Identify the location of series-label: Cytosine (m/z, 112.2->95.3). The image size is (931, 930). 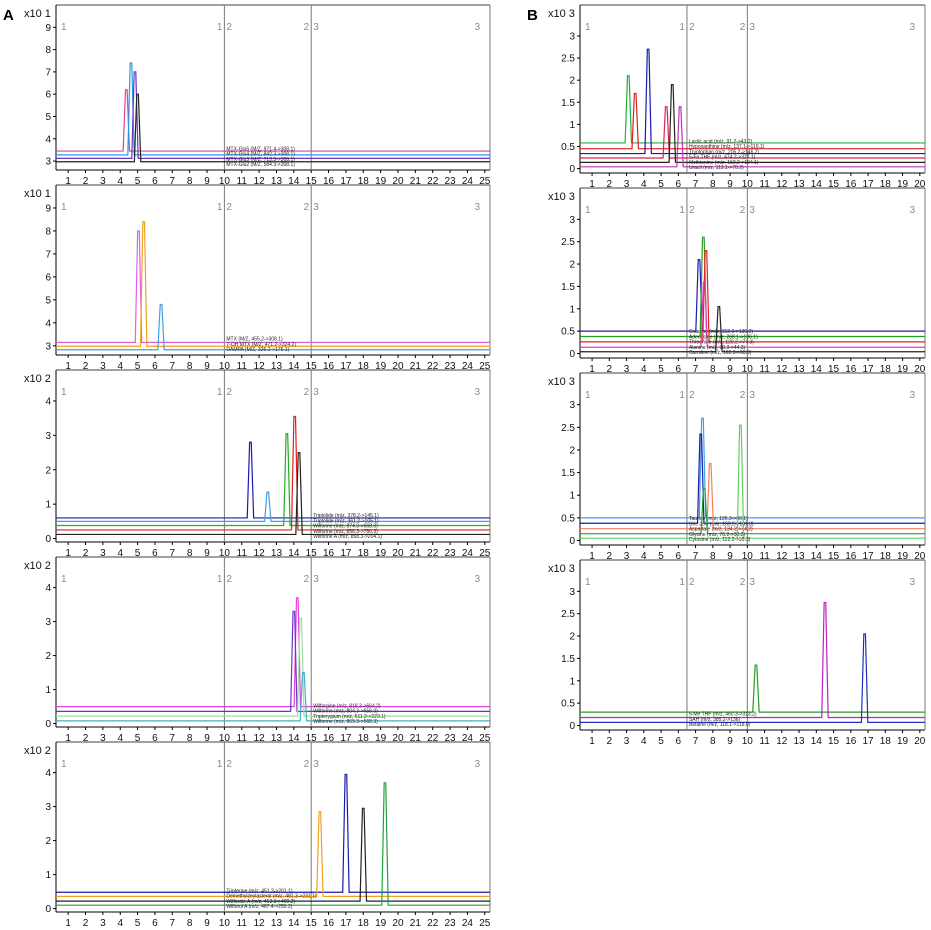
(720, 540).